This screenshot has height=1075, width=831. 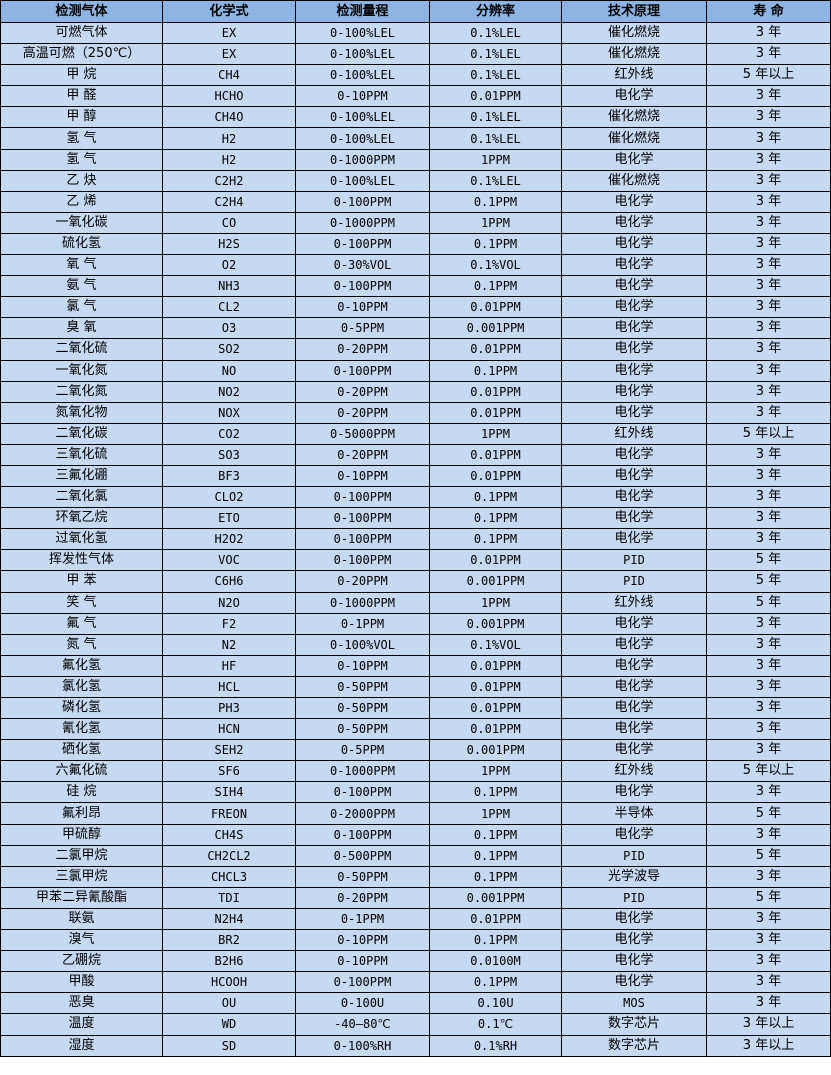 What do you see at coordinates (229, 644) in the screenshot?
I see `cell-formula: N2` at bounding box center [229, 644].